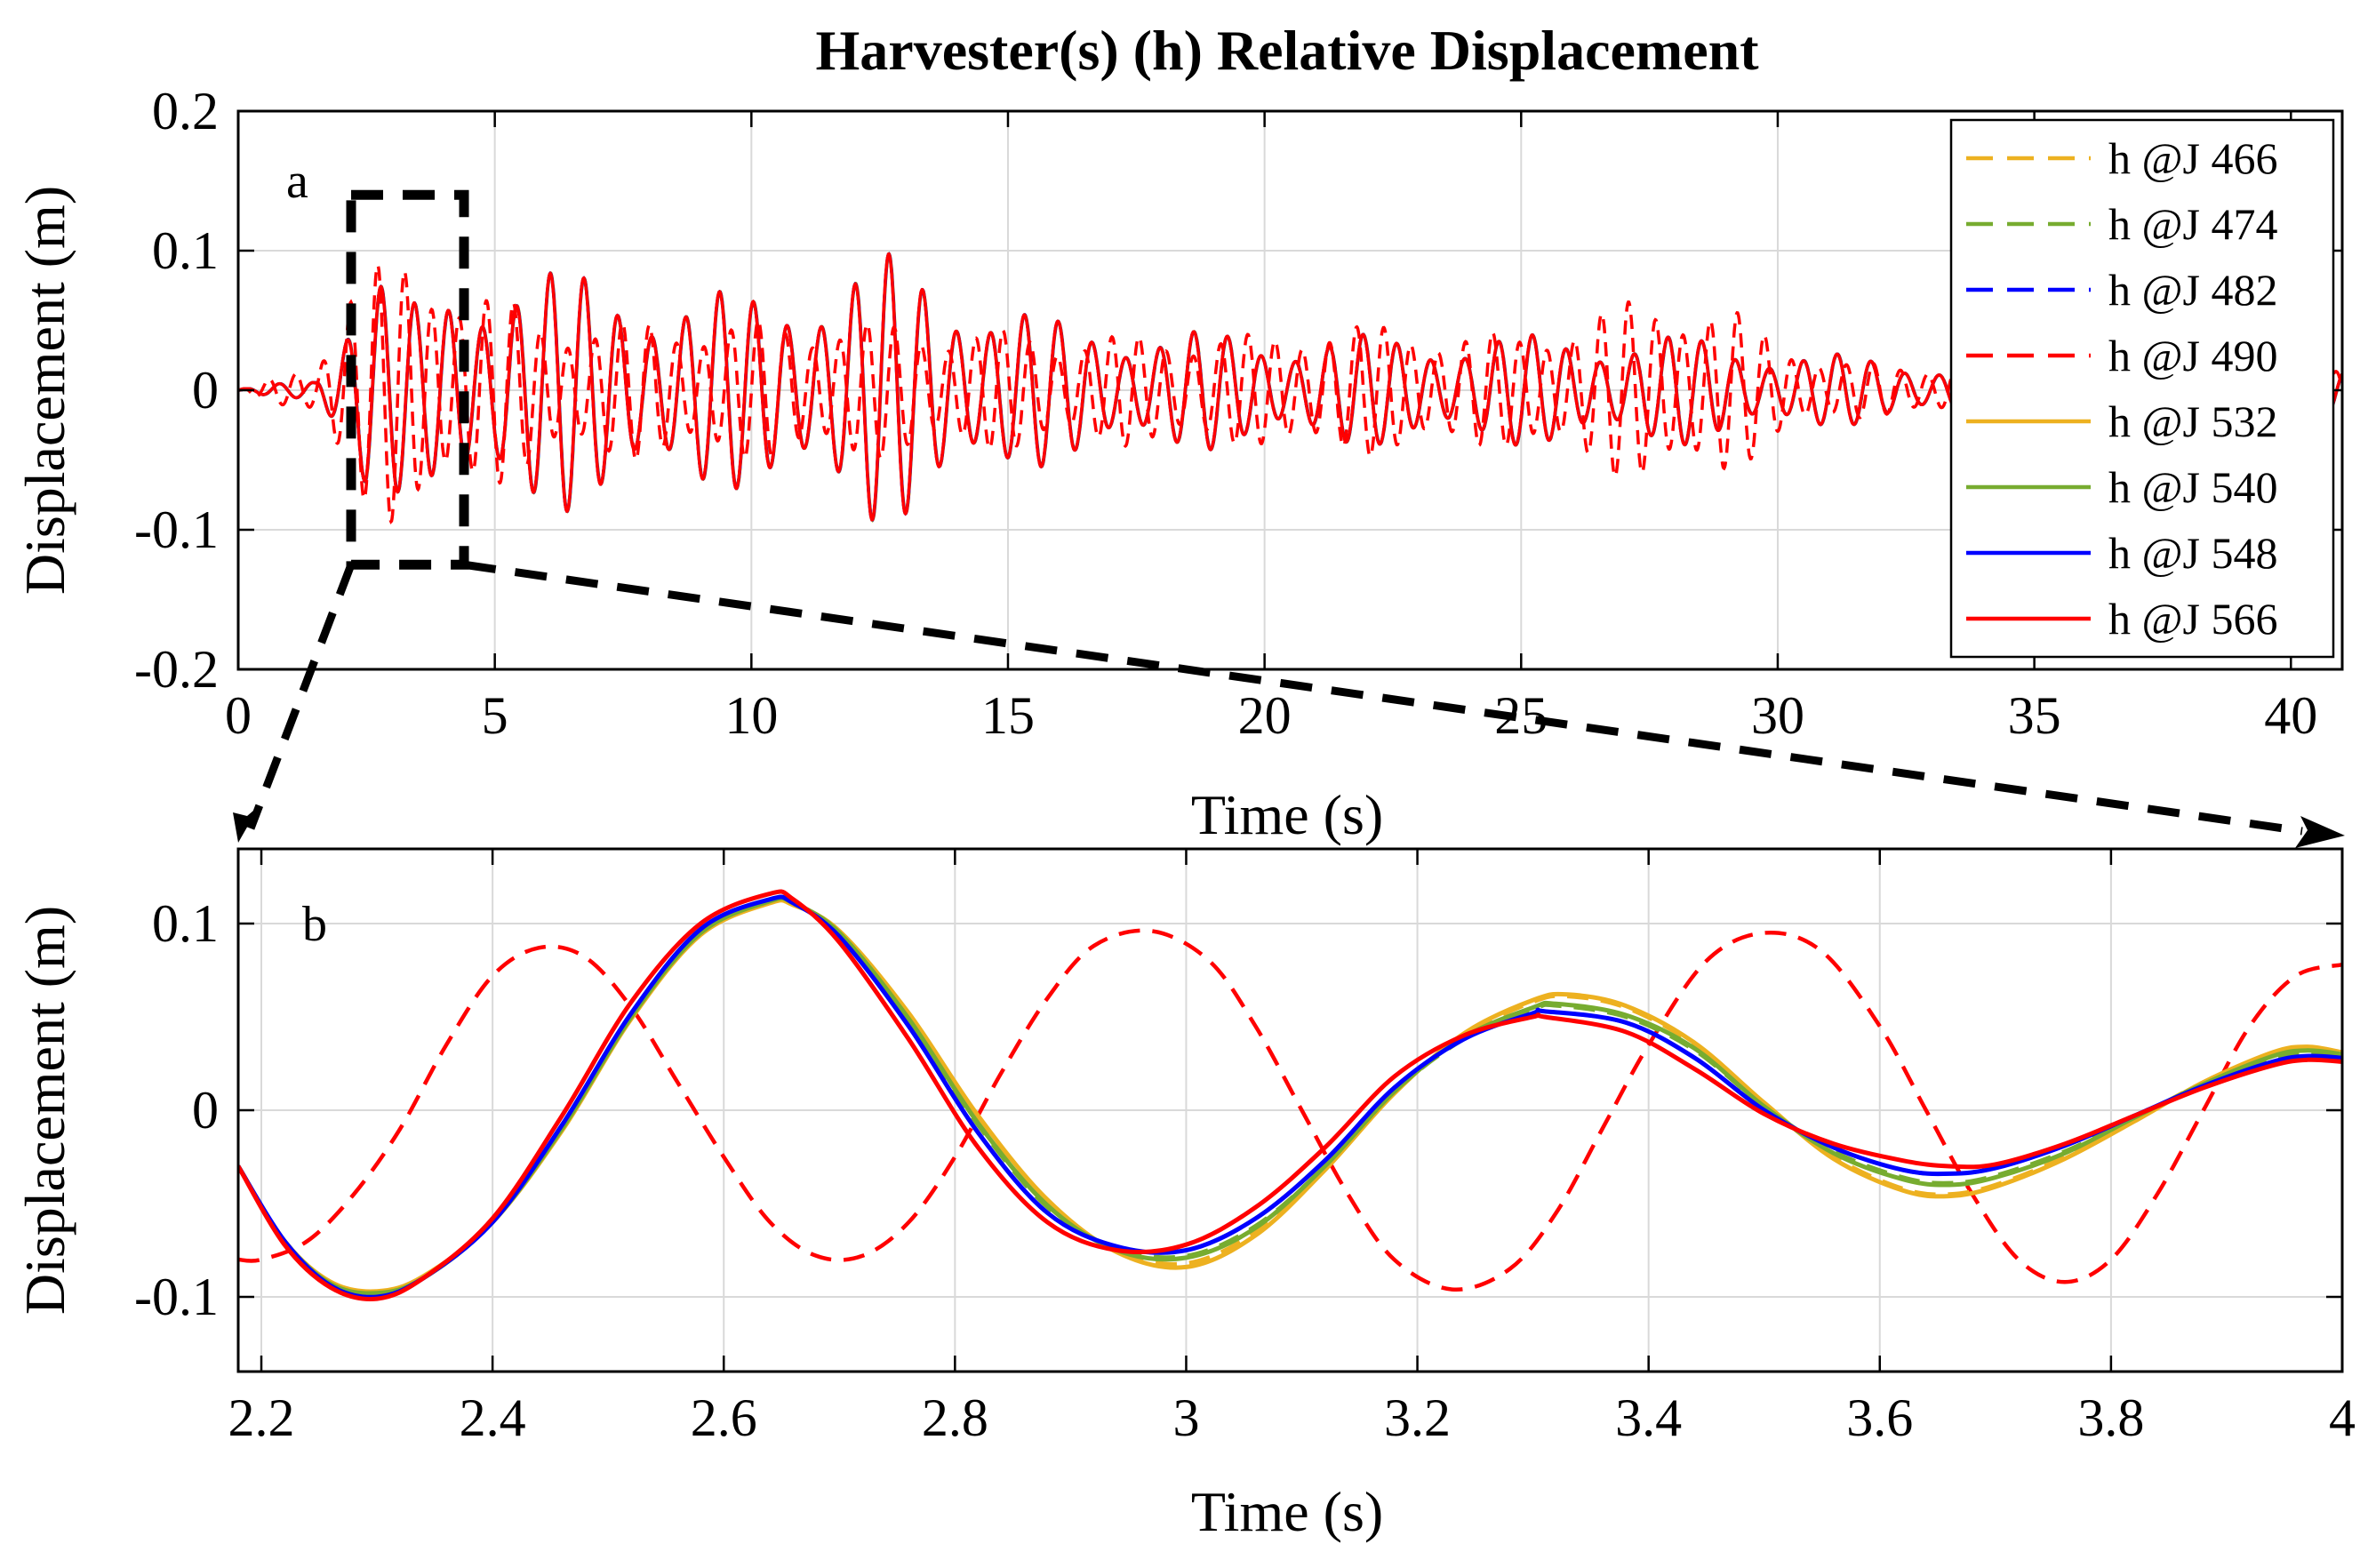 Image resolution: width=2376 pixels, height=1568 pixels. Describe the element at coordinates (1008, 715) in the screenshot. I see `x-tick-label: 15` at that location.